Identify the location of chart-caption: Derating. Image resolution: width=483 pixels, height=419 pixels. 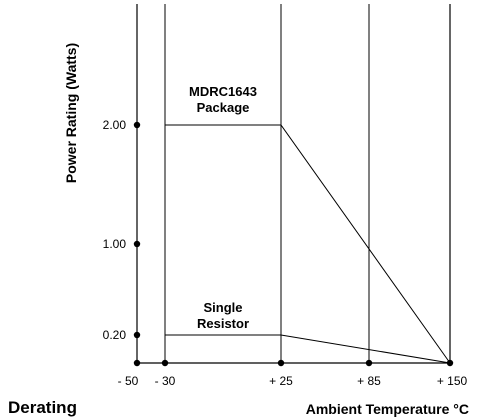
(42, 407).